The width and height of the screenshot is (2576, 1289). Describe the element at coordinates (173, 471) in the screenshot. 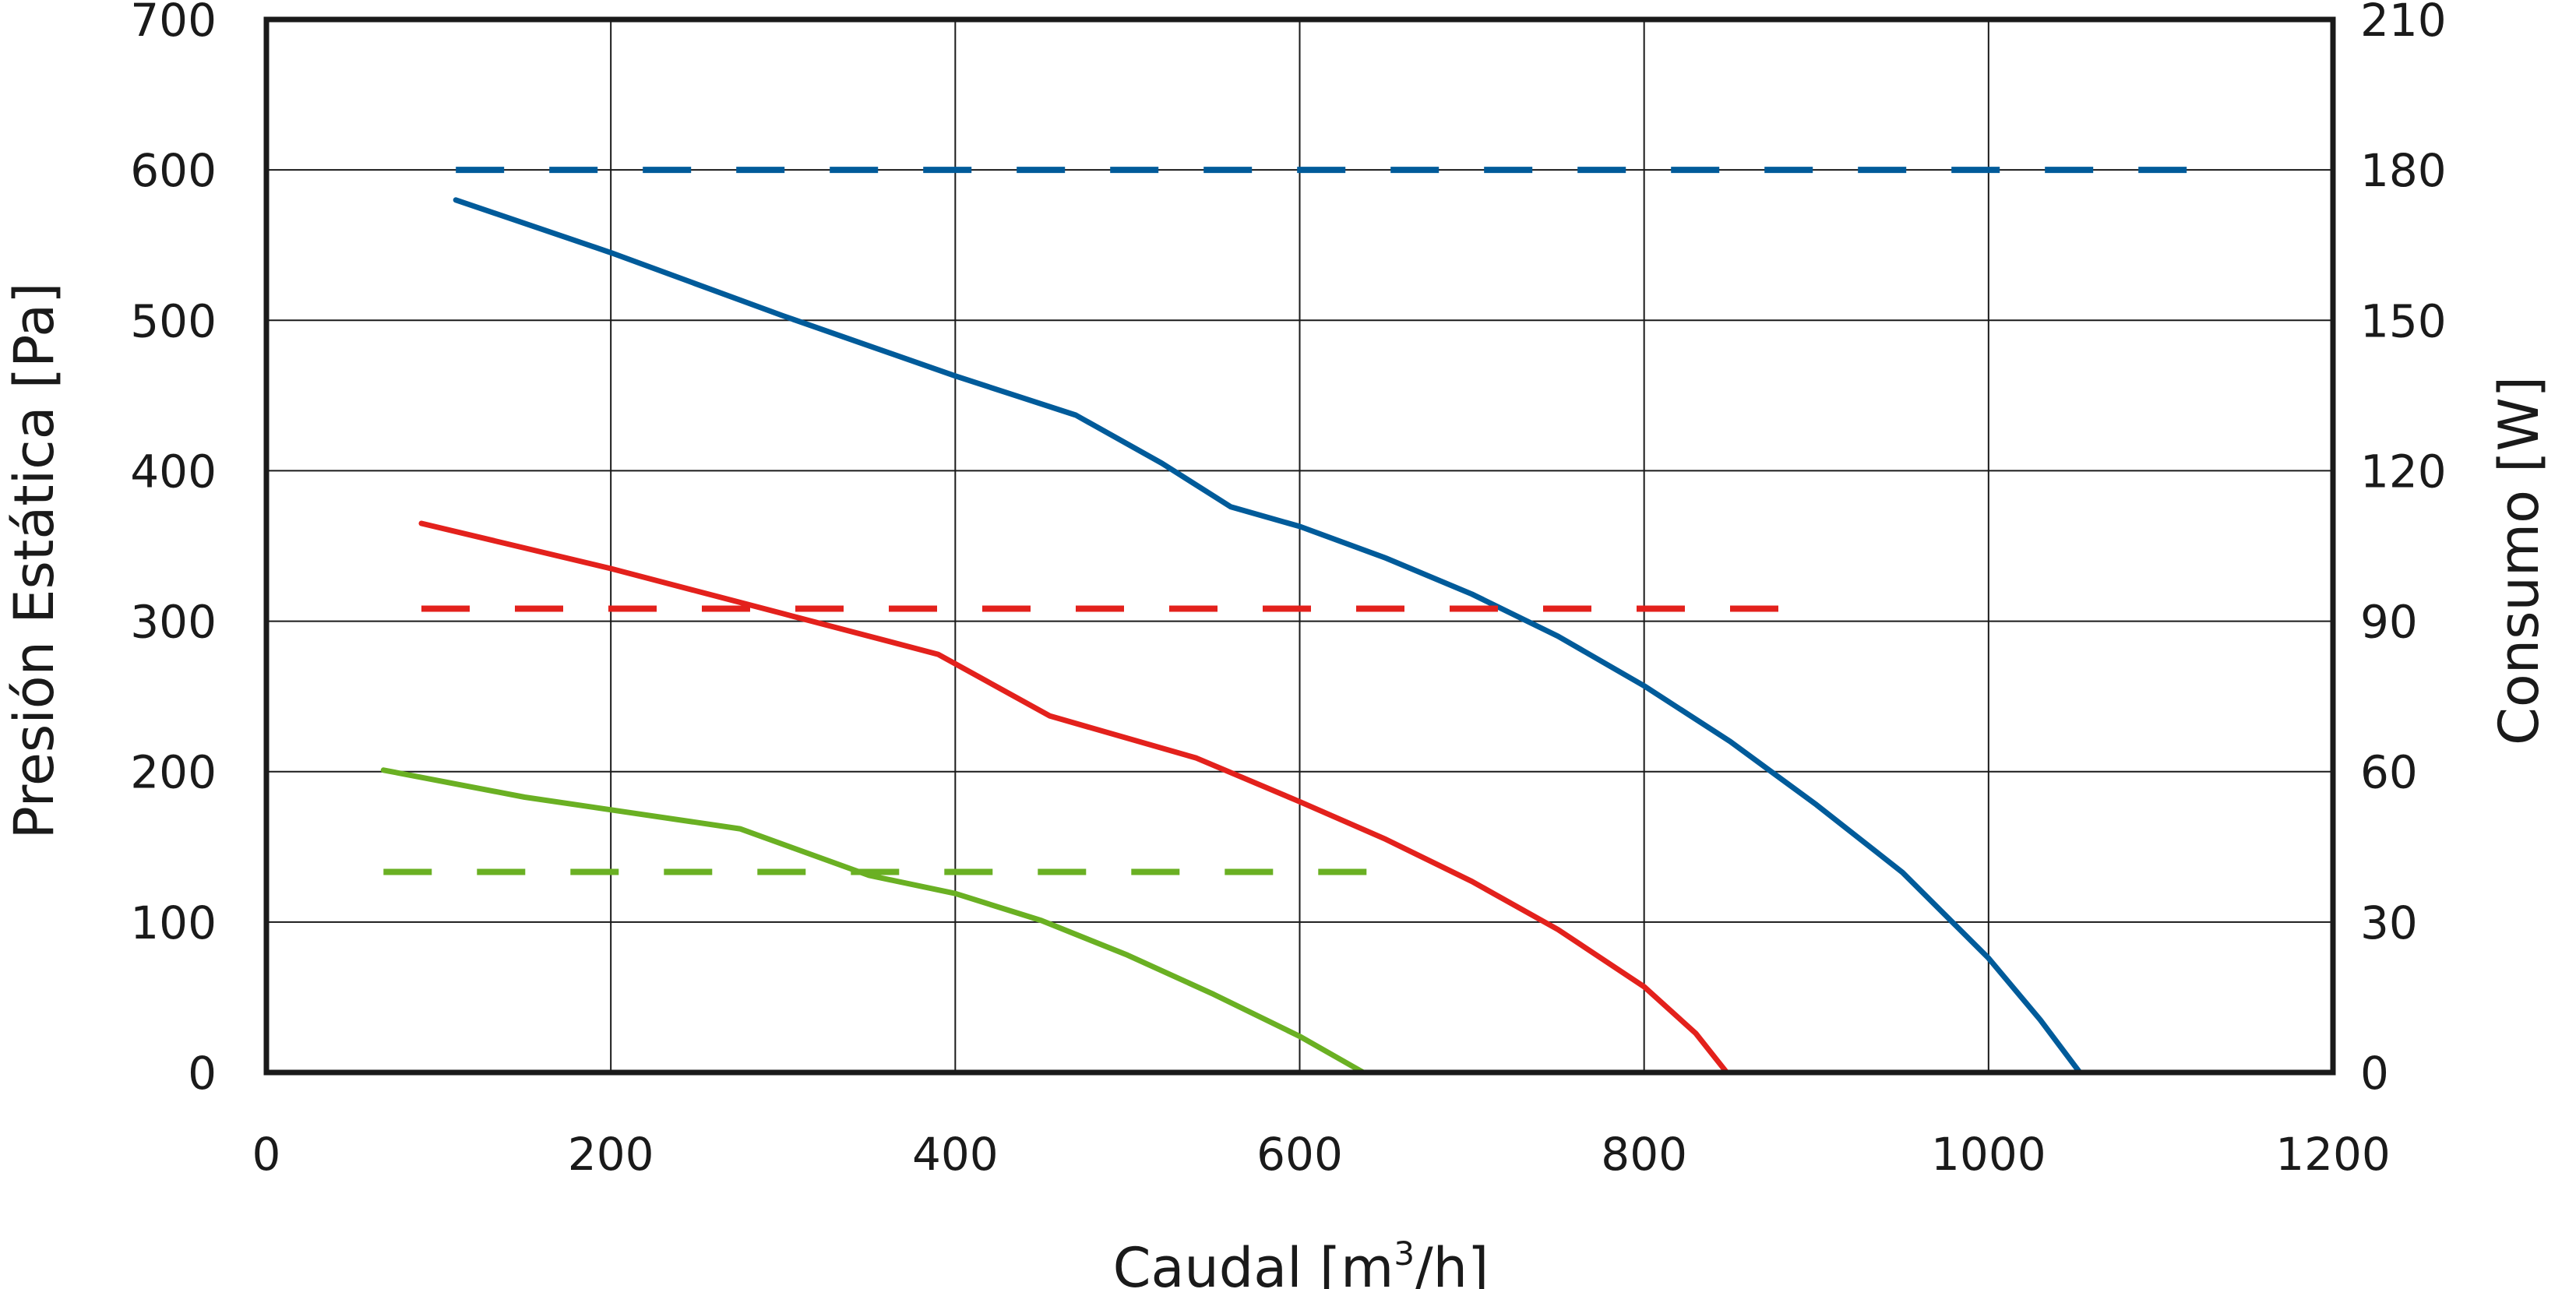

I see `y-left-tick-label: 400` at that location.